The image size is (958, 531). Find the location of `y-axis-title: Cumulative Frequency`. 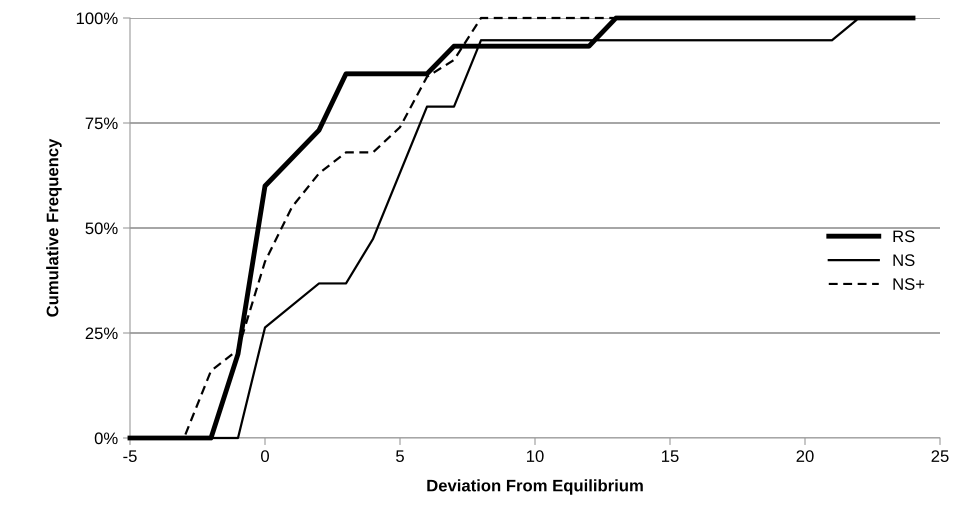

y-axis-title: Cumulative Frequency is located at coordinates (54, 227).